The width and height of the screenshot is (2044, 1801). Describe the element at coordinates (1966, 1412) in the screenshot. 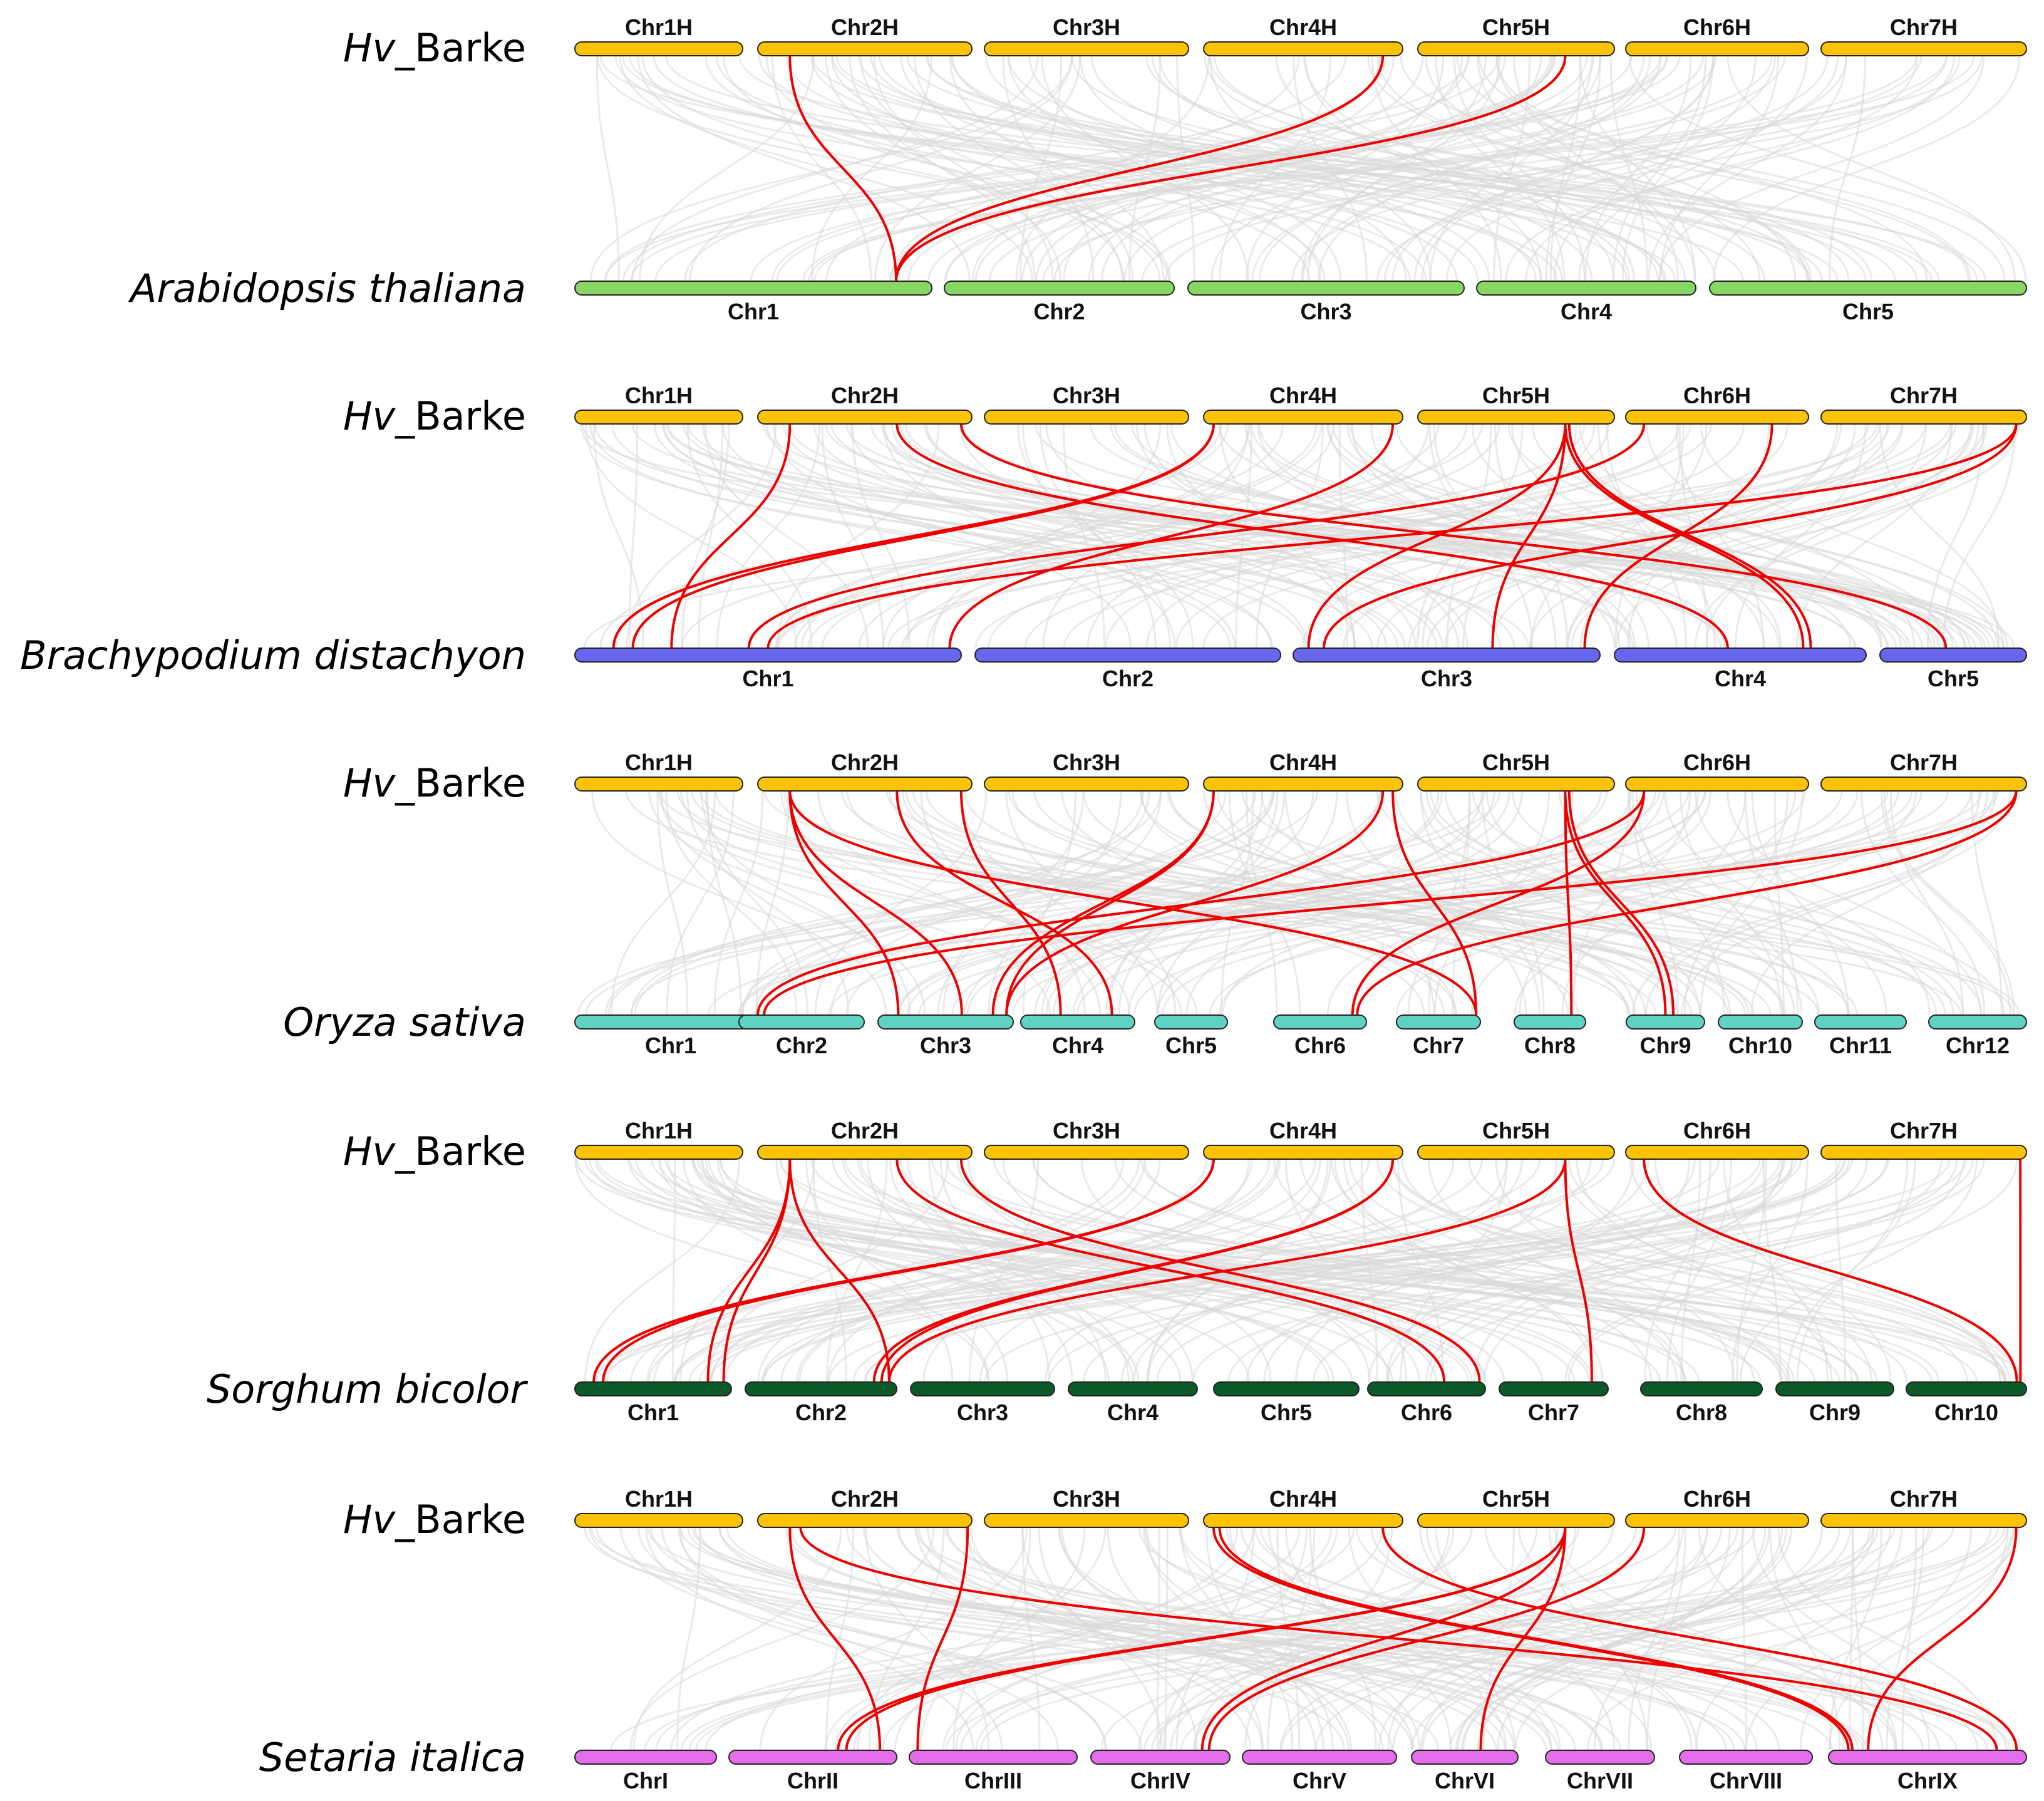

I see `target-chromosome-label: Chr10` at that location.